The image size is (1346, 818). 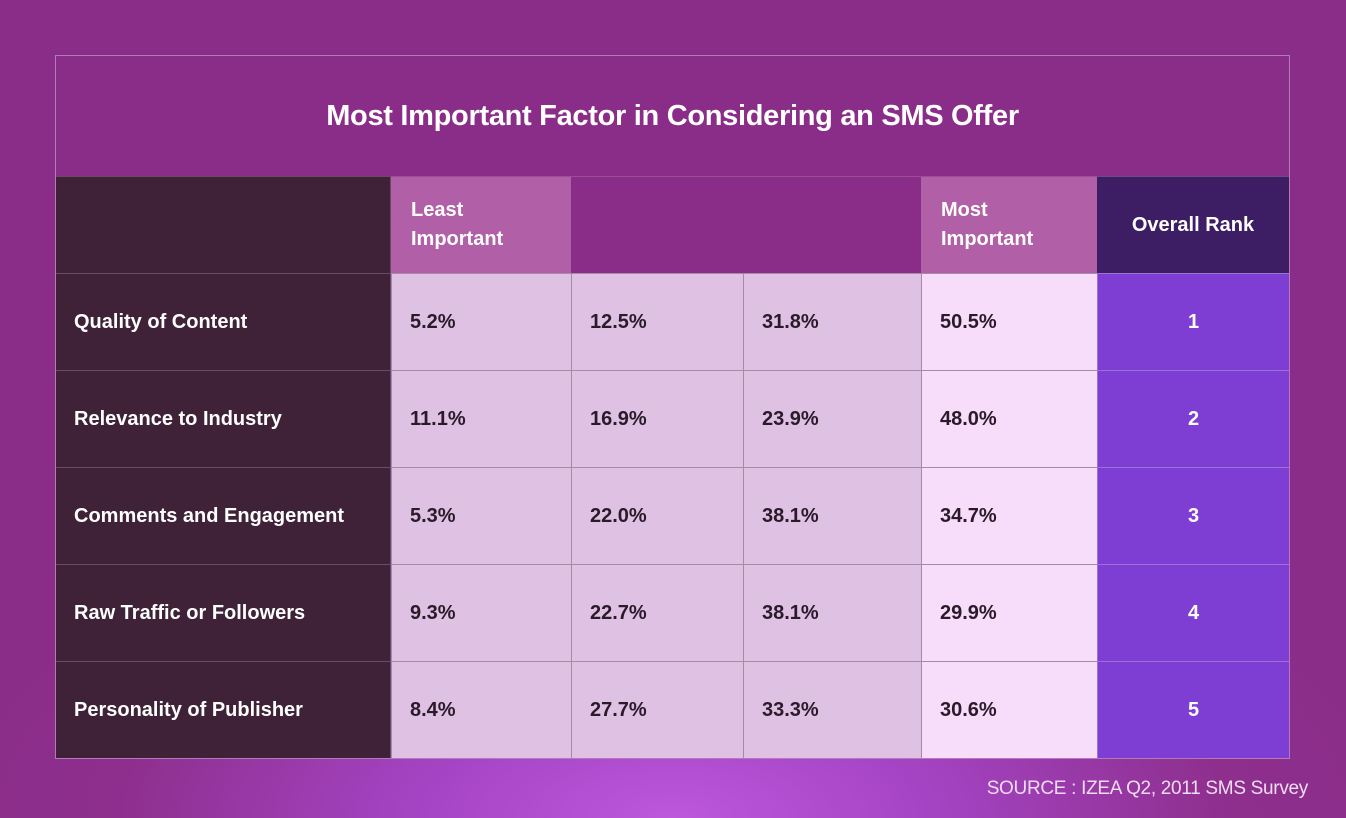 What do you see at coordinates (1009, 224) in the screenshot?
I see `header-most-important: Most Important` at bounding box center [1009, 224].